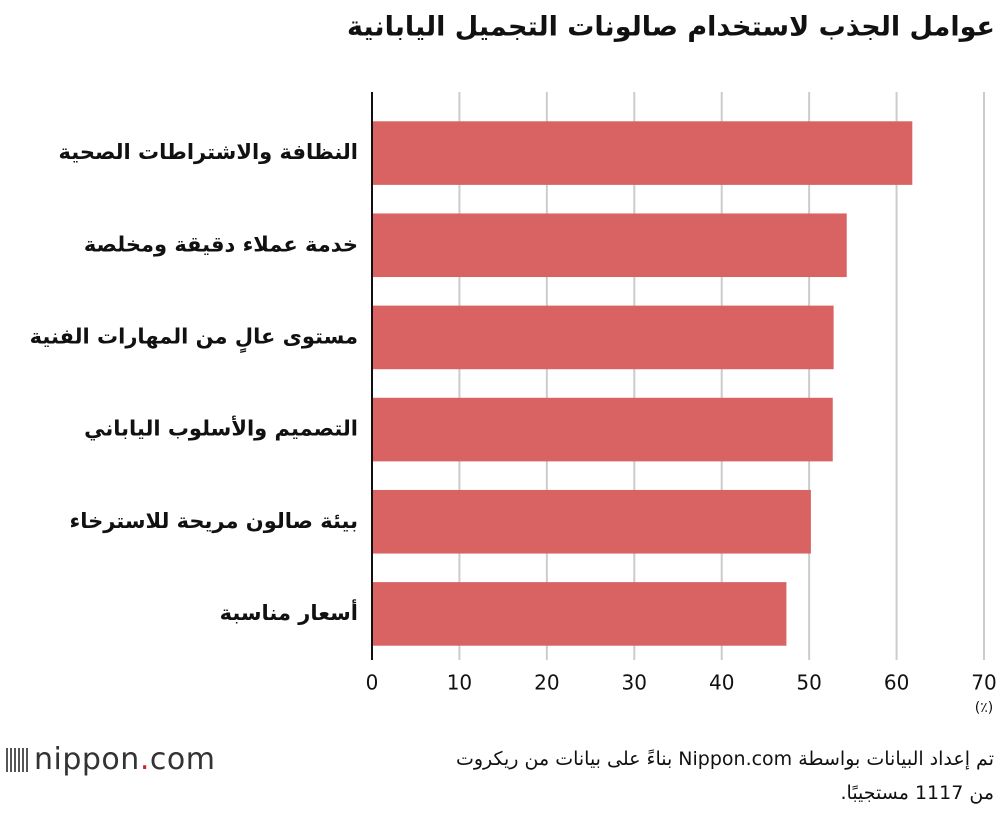  Describe the element at coordinates (896, 683) in the screenshot. I see `x-tick-label: 60` at that location.